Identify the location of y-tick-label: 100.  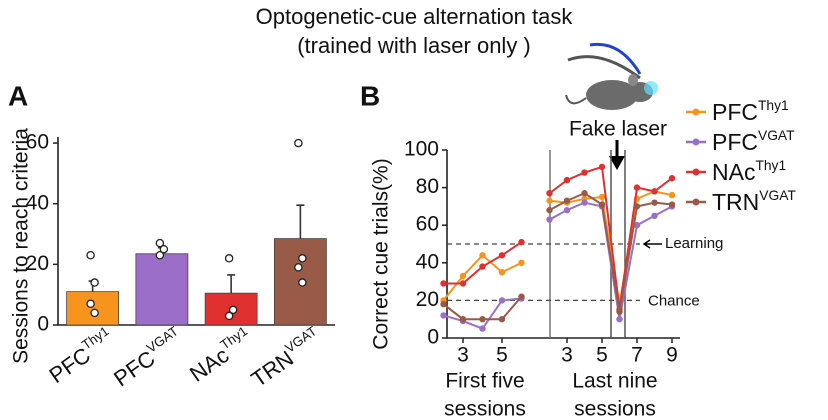
(421, 149).